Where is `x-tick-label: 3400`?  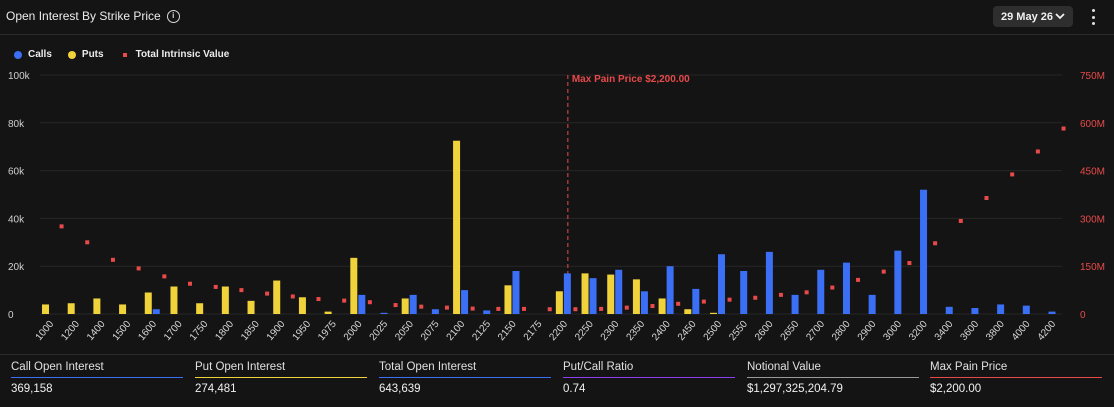
x-tick-label: 3400 is located at coordinates (944, 331).